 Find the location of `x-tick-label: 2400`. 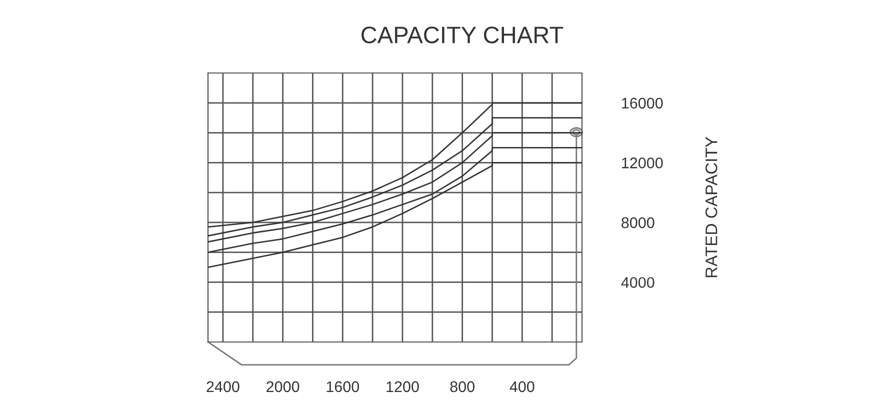

x-tick-label: 2400 is located at coordinates (223, 386).